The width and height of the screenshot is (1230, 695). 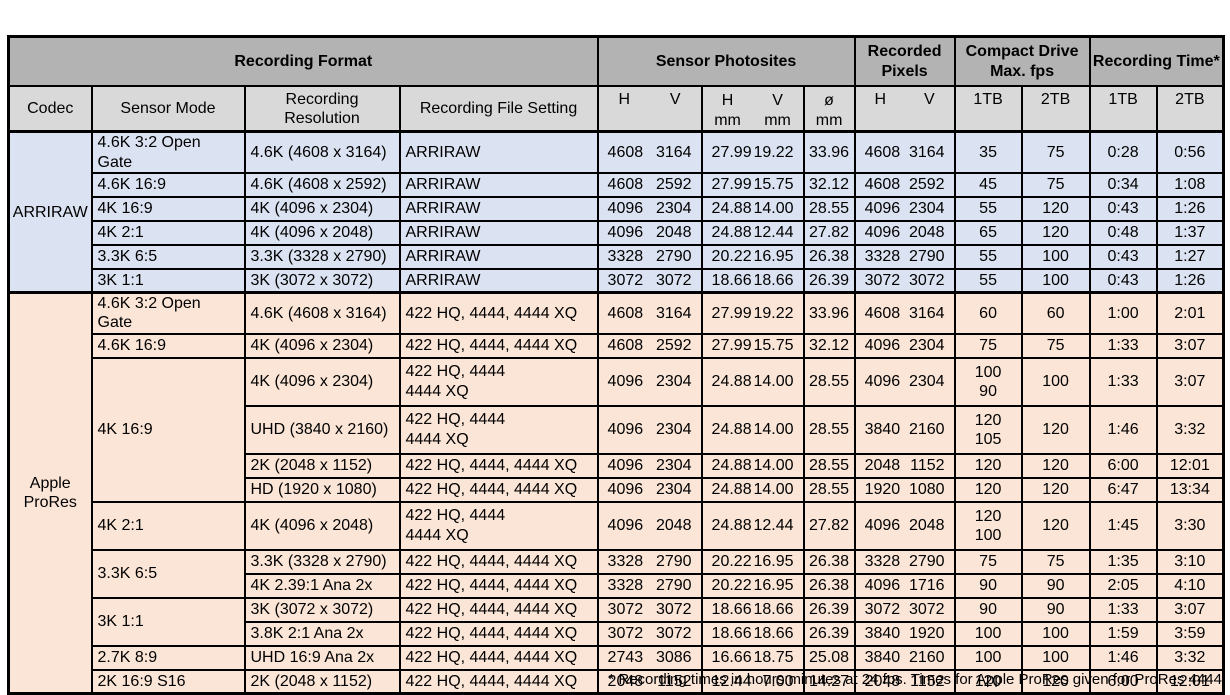 I want to click on photosites-hv-cell: 4608 3164, so click(x=649, y=313).